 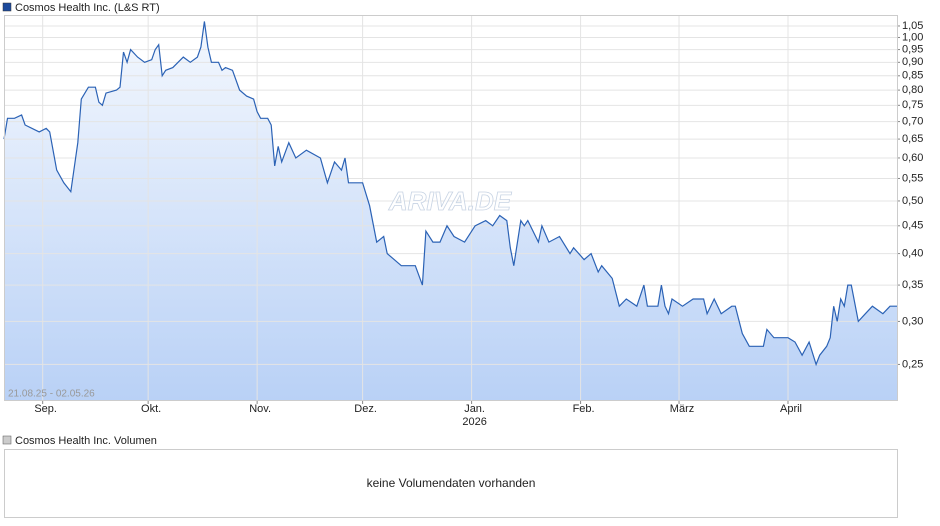 What do you see at coordinates (912, 122) in the screenshot?
I see `y-tick-label: 0,70` at bounding box center [912, 122].